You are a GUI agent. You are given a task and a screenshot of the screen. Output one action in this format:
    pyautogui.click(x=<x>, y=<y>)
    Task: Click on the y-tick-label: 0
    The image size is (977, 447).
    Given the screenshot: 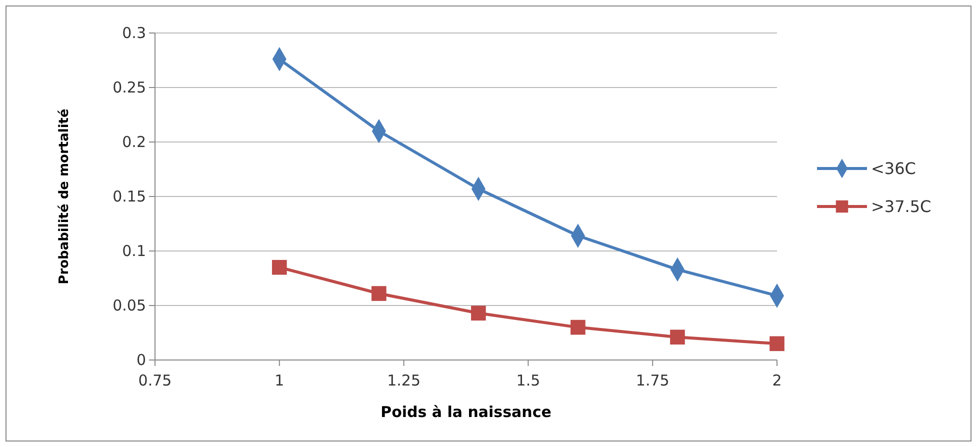 What is the action you would take?
    pyautogui.click(x=141, y=359)
    